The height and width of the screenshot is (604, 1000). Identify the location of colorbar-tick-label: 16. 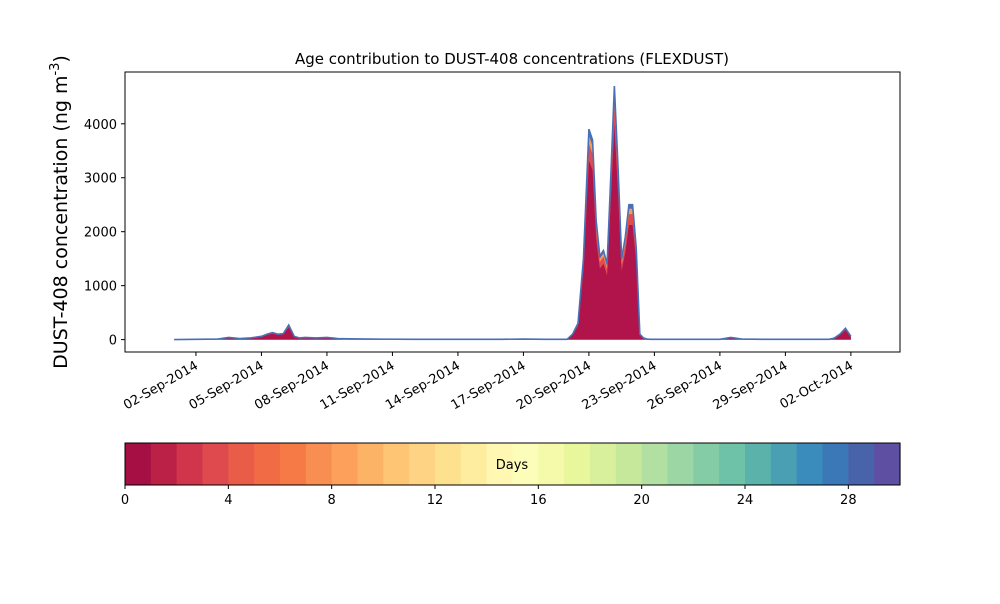
(538, 500).